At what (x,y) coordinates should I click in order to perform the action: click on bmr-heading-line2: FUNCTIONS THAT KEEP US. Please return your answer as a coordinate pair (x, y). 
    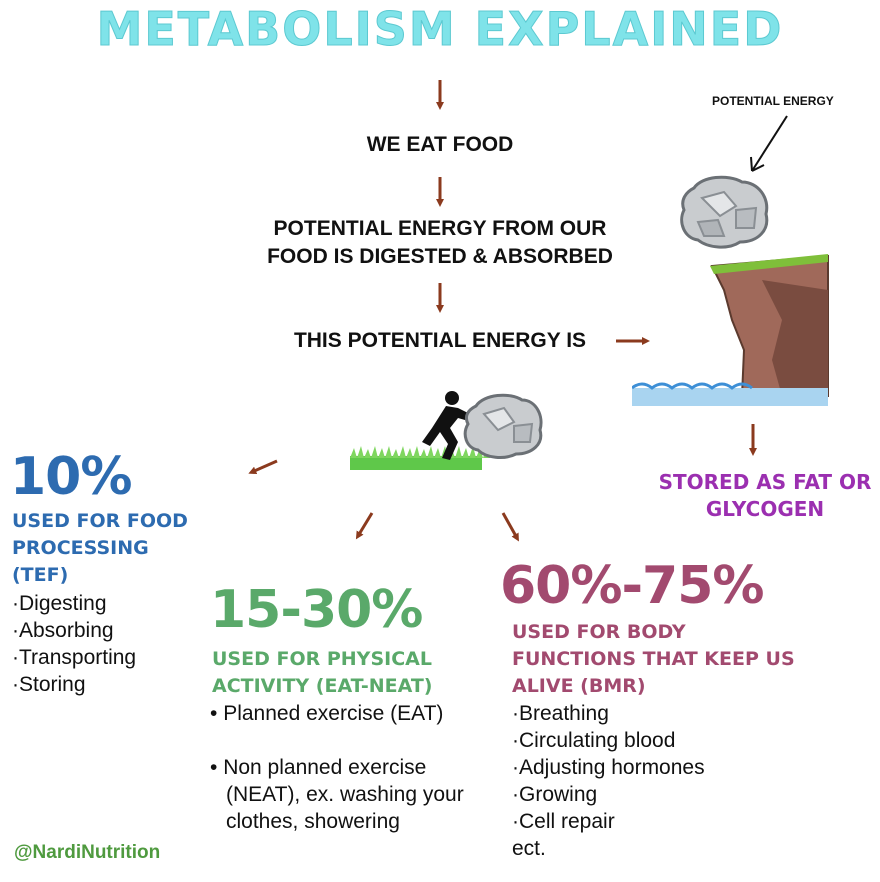
    Looking at the image, I should click on (653, 659).